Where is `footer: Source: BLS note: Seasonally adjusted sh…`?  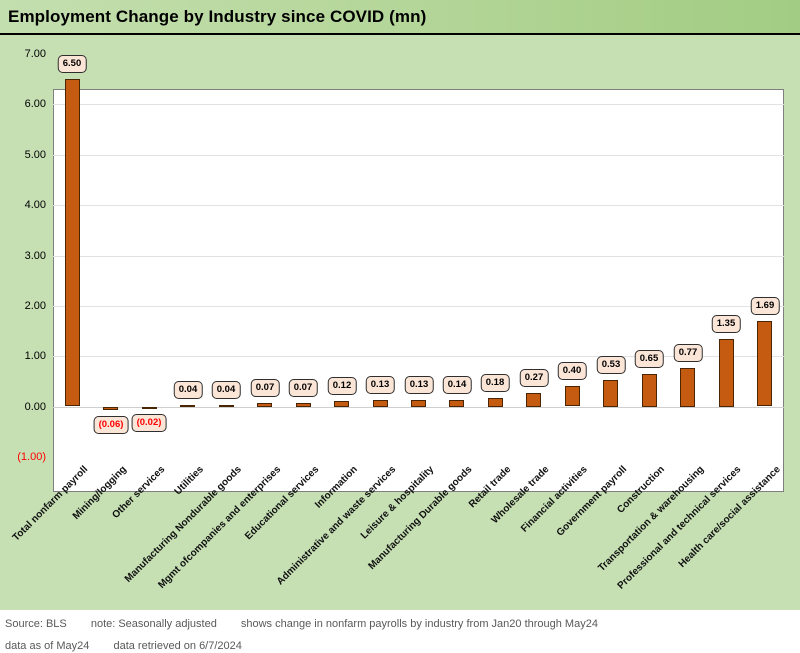
footer: Source: BLS note: Seasonally adjusted sh… is located at coordinates (400, 631).